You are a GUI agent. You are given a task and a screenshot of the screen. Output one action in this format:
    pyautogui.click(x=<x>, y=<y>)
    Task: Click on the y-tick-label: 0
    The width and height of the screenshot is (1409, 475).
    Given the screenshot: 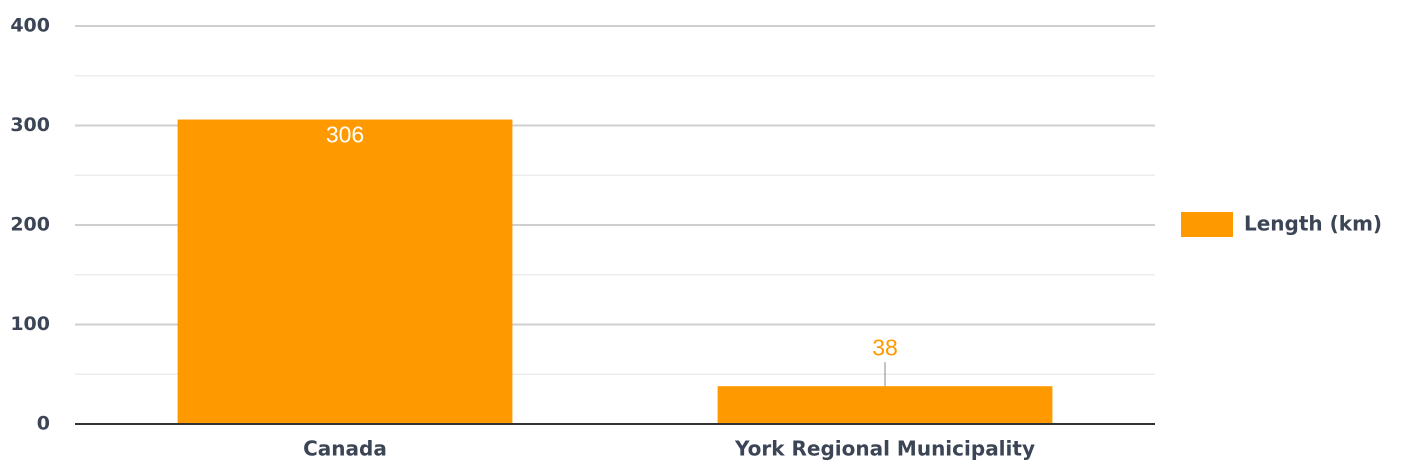 What is the action you would take?
    pyautogui.click(x=43, y=424)
    